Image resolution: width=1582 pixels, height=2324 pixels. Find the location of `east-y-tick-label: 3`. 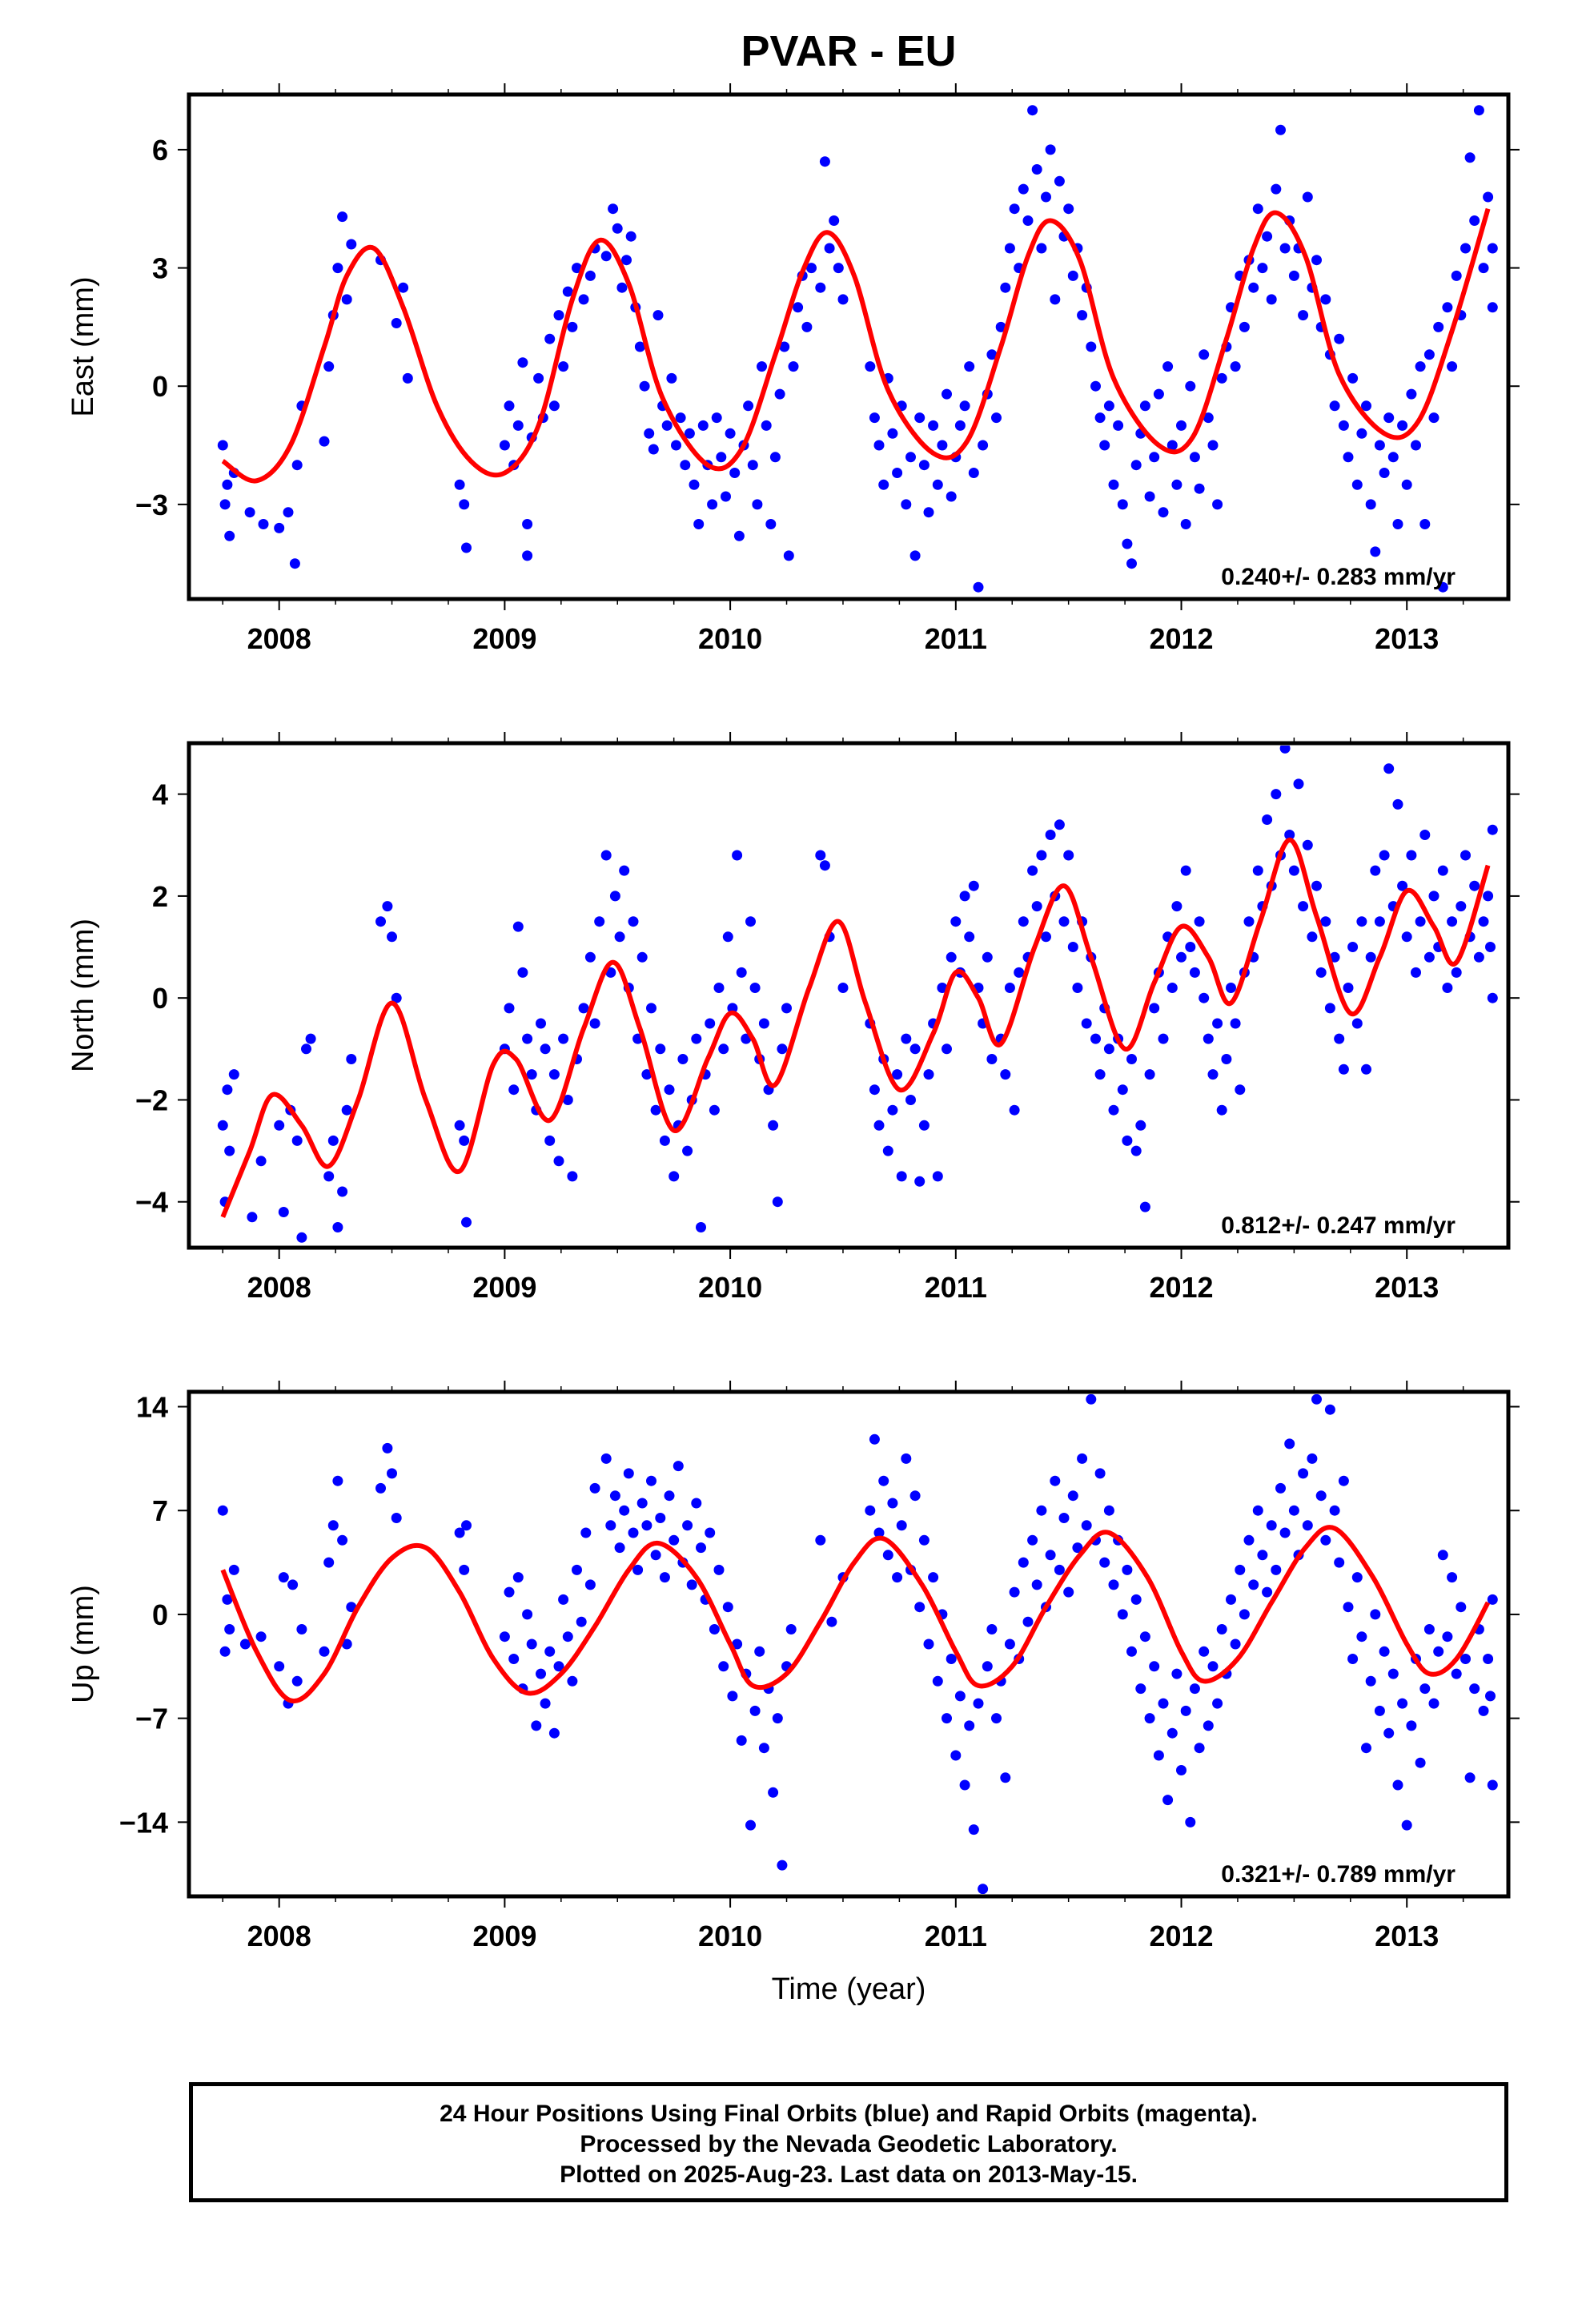

east-y-tick-label: 3 is located at coordinates (160, 268).